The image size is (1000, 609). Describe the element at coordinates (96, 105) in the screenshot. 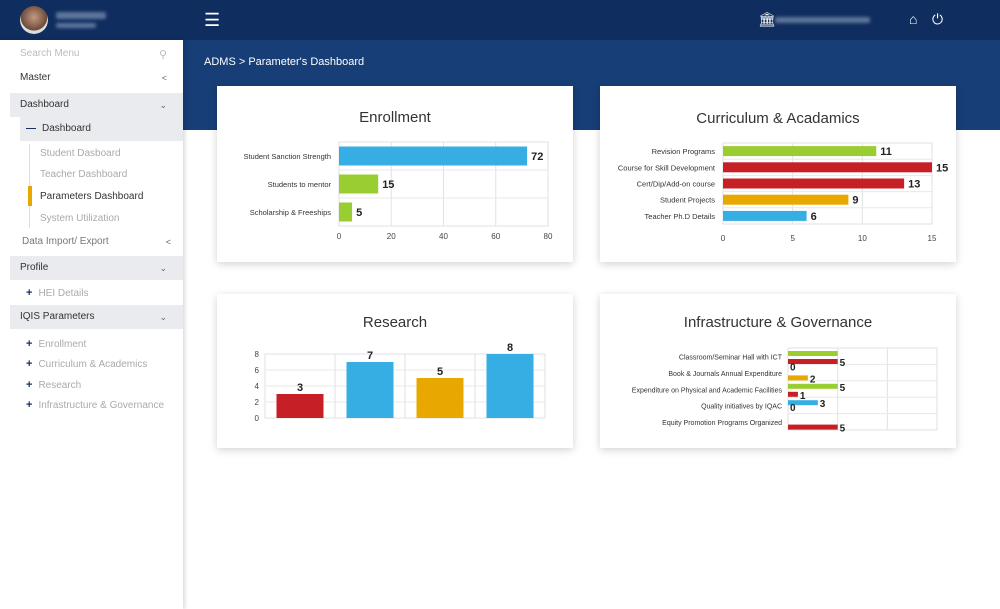

I see `sidebar-item-dashboard: Dashboard ⌄` at that location.